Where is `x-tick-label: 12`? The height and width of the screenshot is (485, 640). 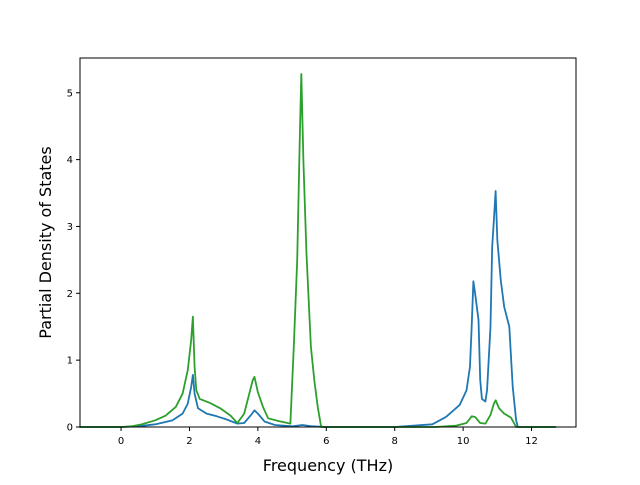 x-tick-label: 12 is located at coordinates (531, 441).